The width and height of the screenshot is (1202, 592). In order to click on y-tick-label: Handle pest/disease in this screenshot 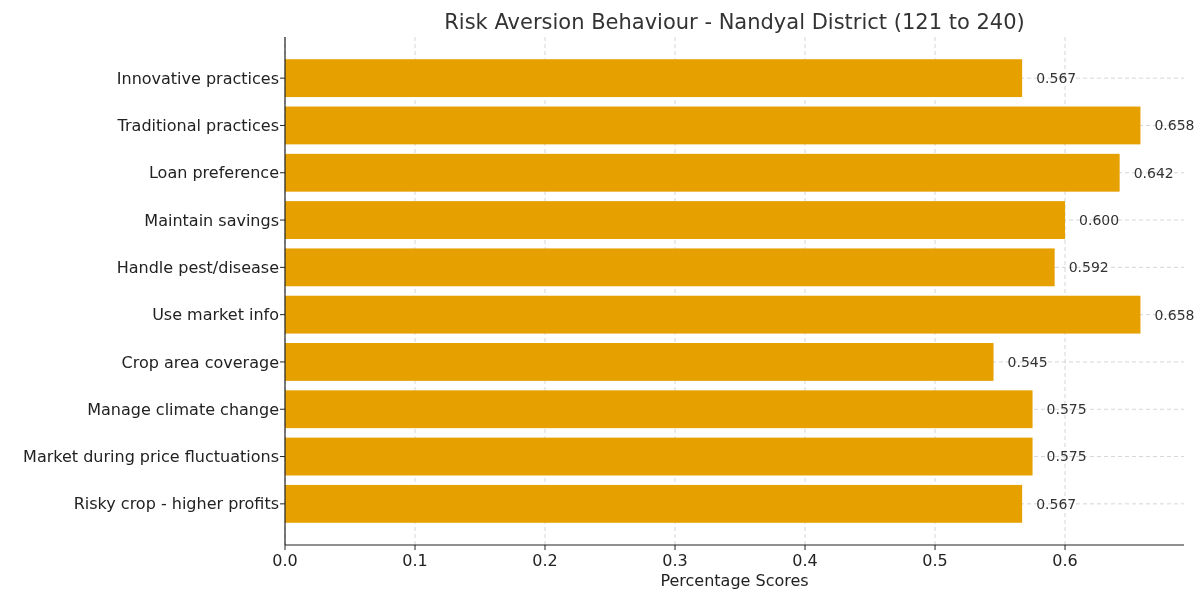, I will do `click(197, 267)`.